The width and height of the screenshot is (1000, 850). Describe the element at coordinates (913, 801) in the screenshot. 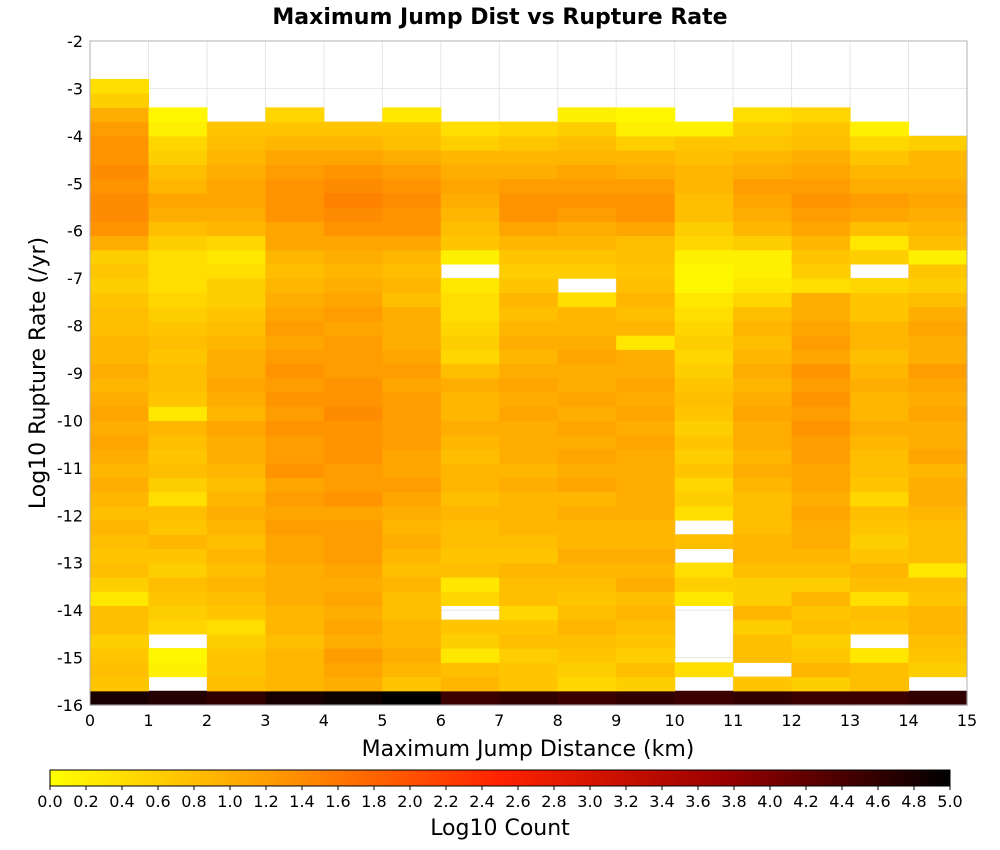

I see `colorbar-tick-label: 4.8` at that location.